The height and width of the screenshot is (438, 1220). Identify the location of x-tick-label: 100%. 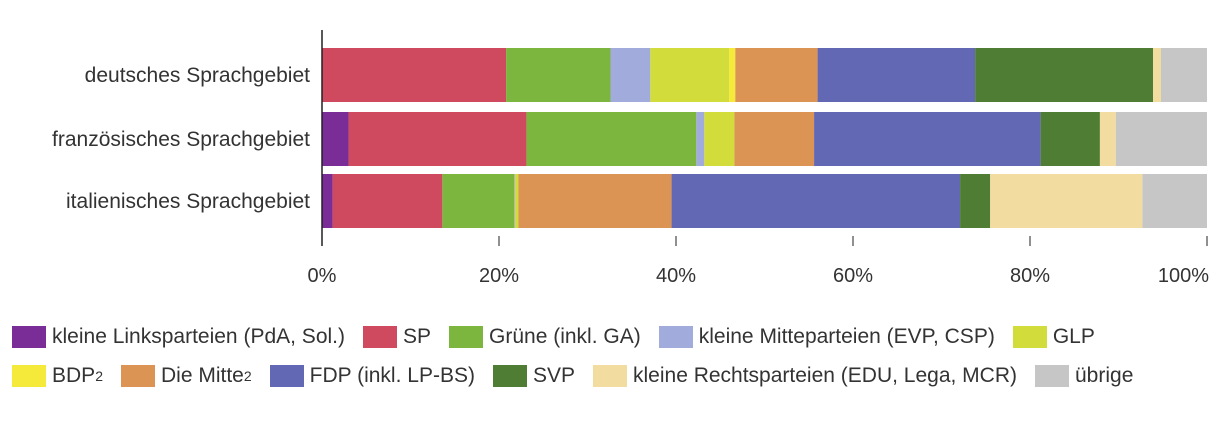
(1183, 276).